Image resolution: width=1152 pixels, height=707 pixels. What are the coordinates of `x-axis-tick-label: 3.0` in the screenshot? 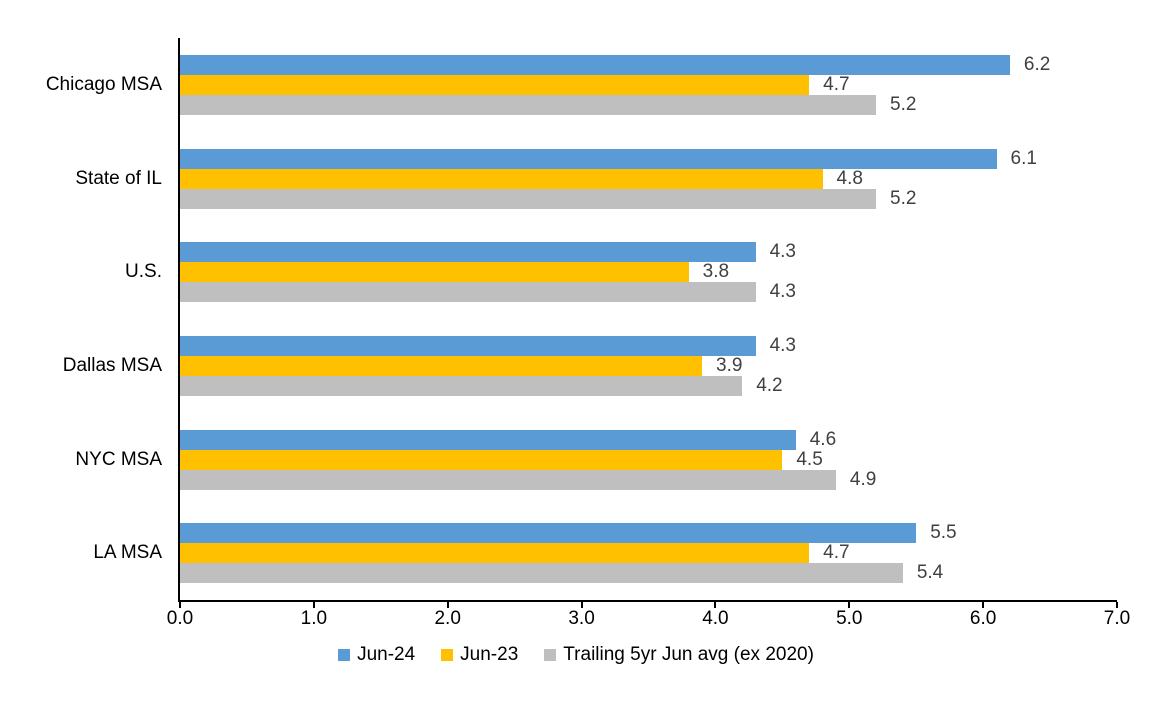 It's located at (581, 618).